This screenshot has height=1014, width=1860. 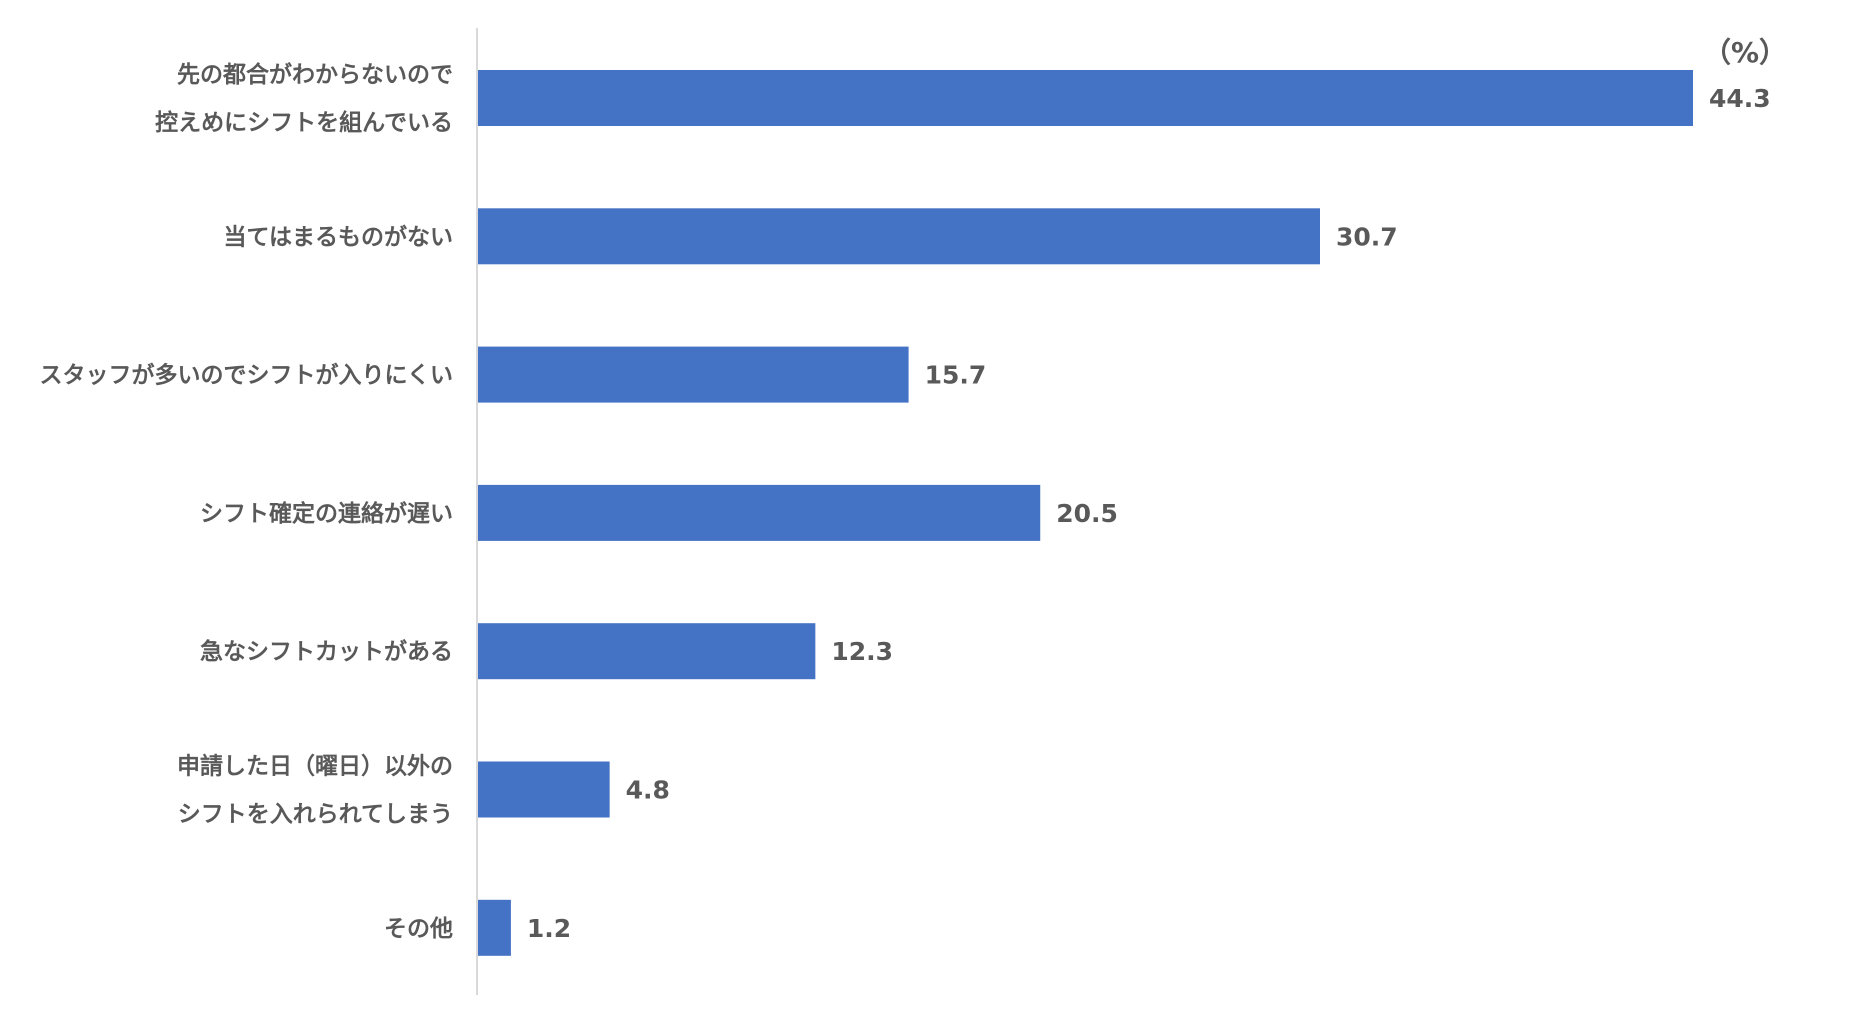 I want to click on category-label-5-line-1: シフトを入れられてしまう, so click(x=315, y=815).